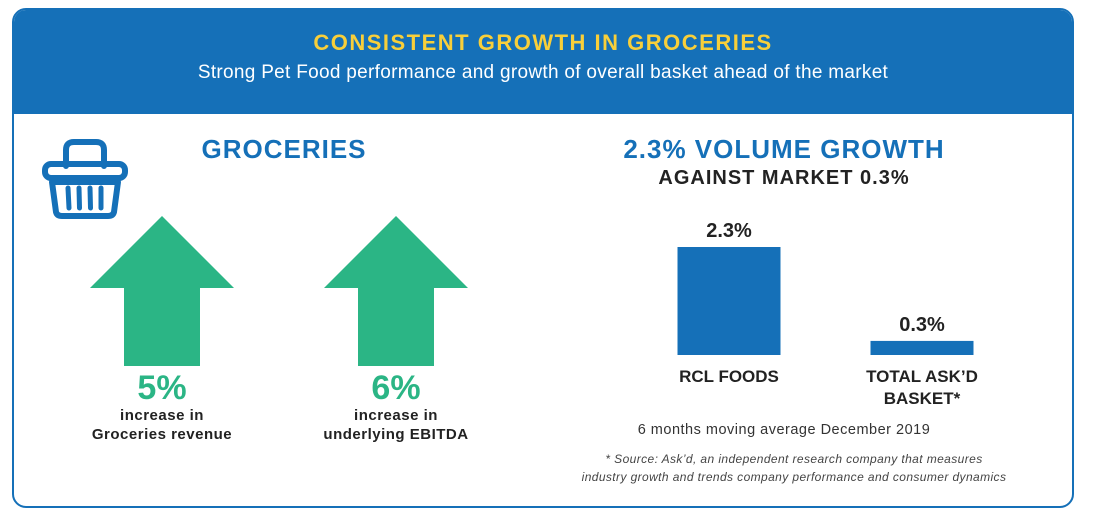  Describe the element at coordinates (827, 314) in the screenshot. I see `volume-bar-chart: 2.3% RCL FOODS 0.3% TOTAL ASK’D BASKET*` at that location.